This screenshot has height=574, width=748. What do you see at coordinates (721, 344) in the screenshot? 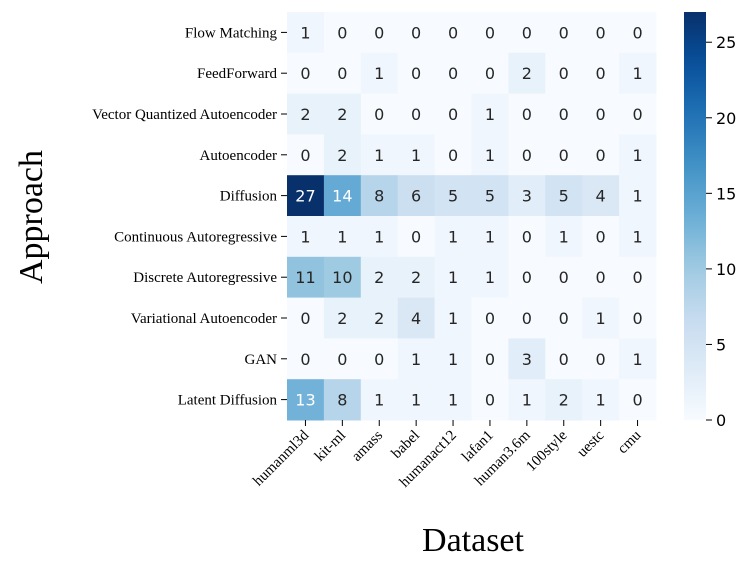
I see `colorbar-tick-label: 5` at bounding box center [721, 344].